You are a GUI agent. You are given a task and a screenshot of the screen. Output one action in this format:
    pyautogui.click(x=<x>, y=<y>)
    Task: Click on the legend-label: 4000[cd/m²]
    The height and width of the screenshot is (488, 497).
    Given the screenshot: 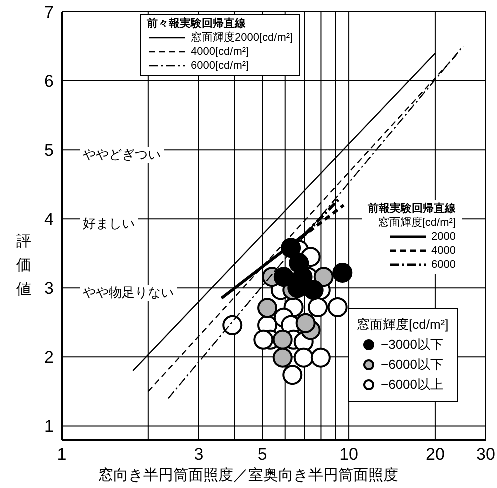 What is the action you would take?
    pyautogui.click(x=220, y=52)
    